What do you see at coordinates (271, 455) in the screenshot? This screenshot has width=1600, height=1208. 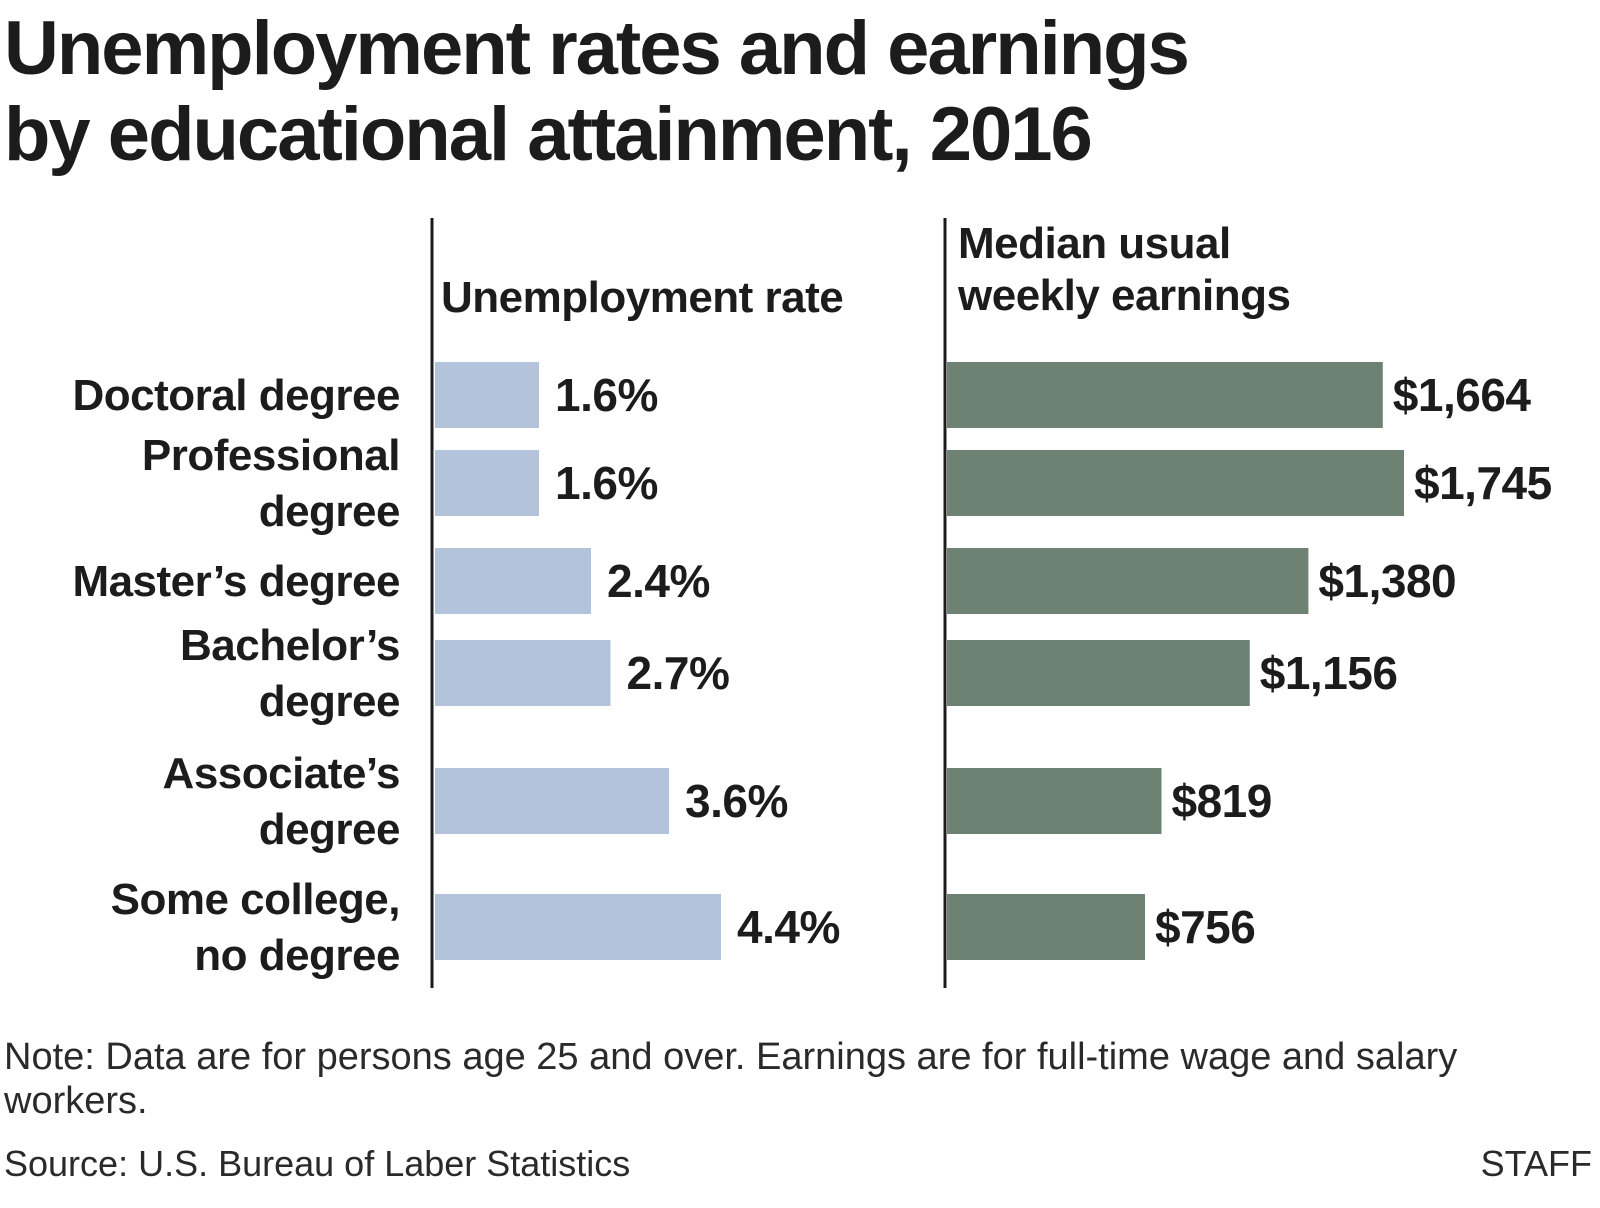 I see `category-label: Professional` at bounding box center [271, 455].